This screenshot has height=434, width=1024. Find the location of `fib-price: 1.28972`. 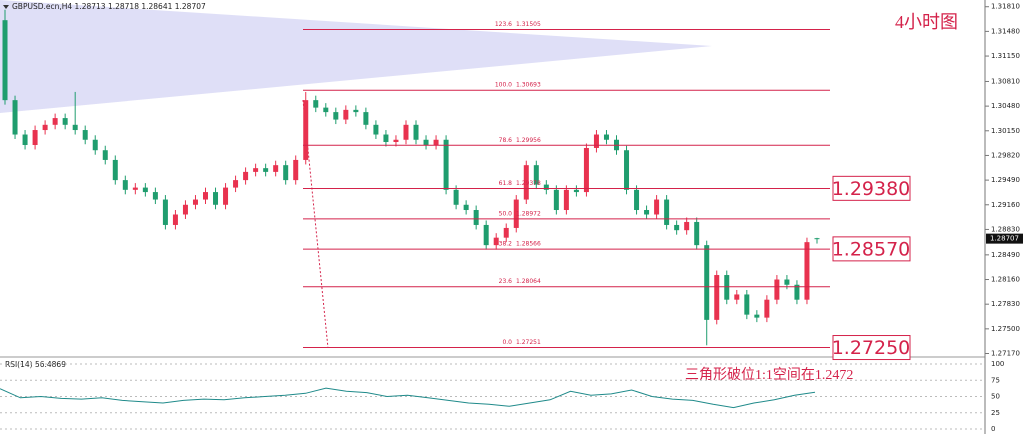

fib-price: 1.28972 is located at coordinates (528, 213).